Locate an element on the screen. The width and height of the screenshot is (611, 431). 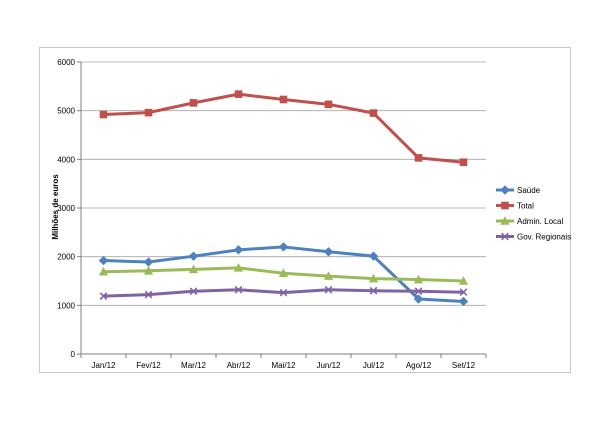
x-tick-label: Jan/12 is located at coordinates (103, 365).